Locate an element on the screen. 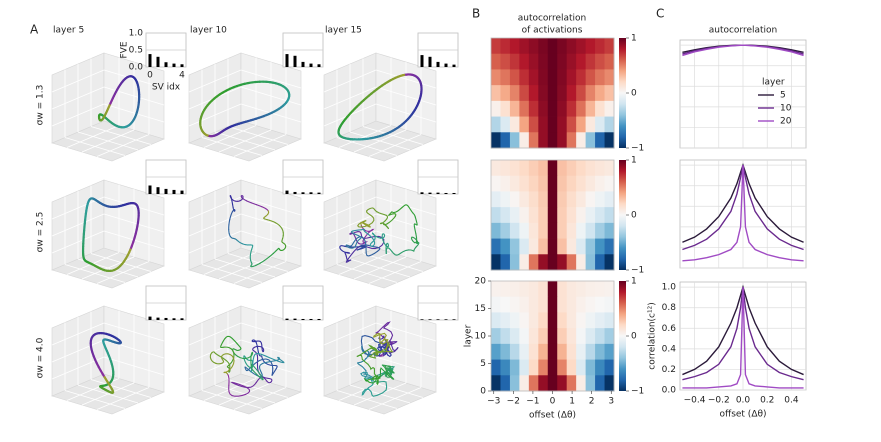 The height and width of the screenshot is (442, 881). legend-label: 5 is located at coordinates (783, 96).